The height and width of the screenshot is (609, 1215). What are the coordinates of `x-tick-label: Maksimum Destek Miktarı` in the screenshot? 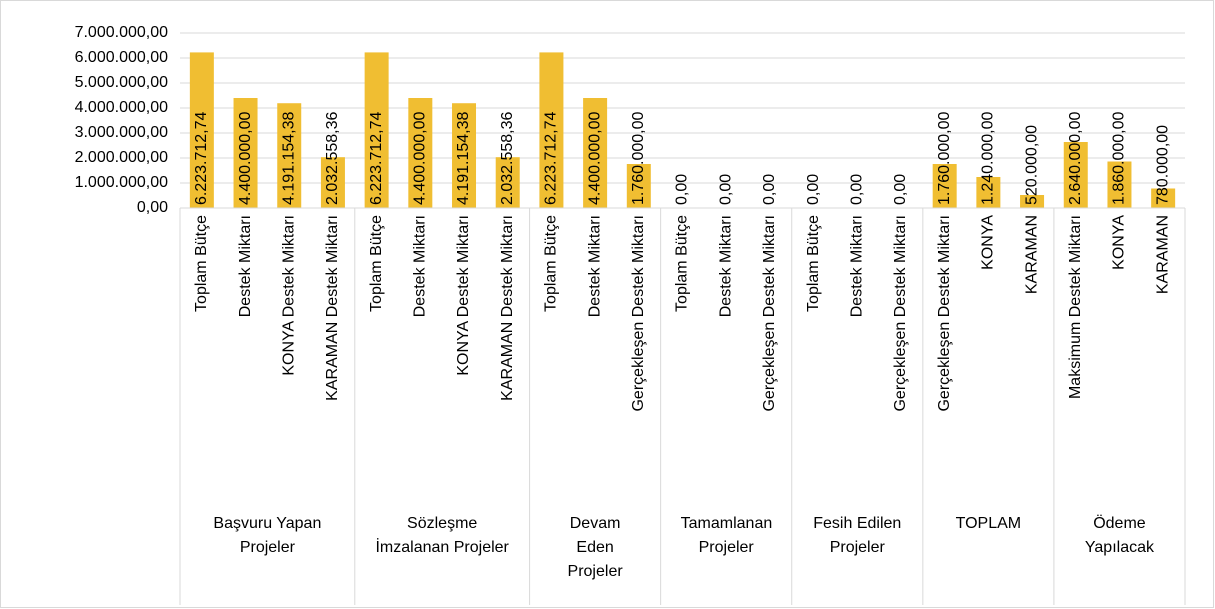 It's located at (1075, 307).